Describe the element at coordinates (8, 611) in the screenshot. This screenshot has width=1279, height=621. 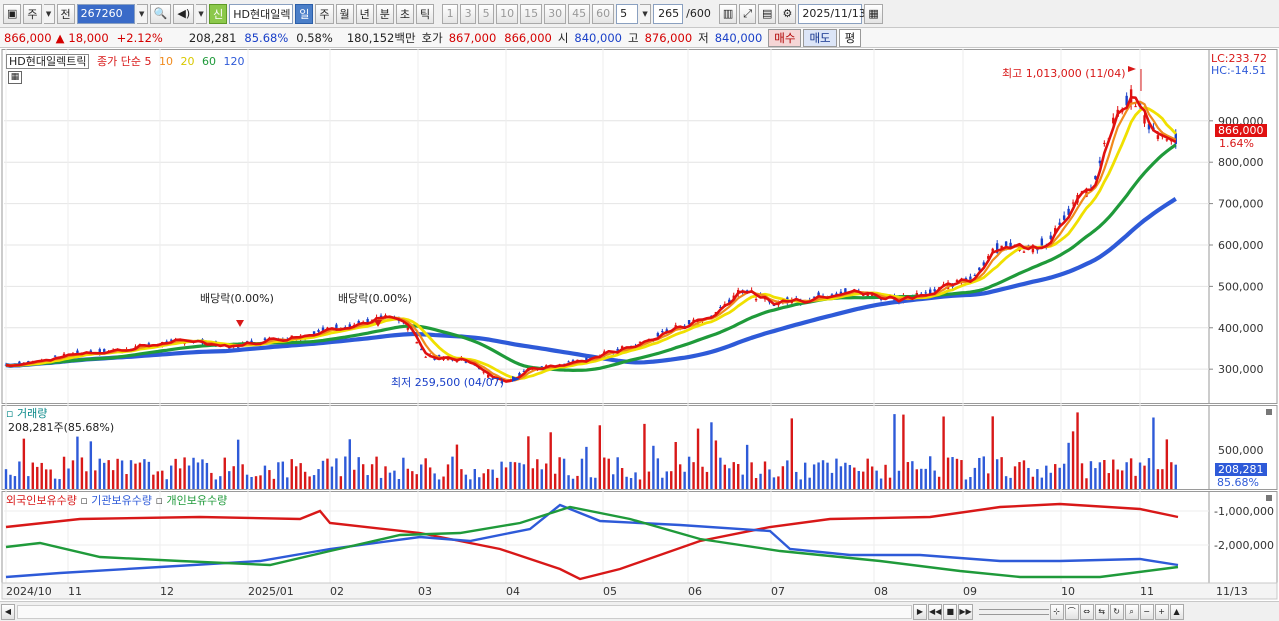
I see `scroll-left-icon: ◀` at that location.